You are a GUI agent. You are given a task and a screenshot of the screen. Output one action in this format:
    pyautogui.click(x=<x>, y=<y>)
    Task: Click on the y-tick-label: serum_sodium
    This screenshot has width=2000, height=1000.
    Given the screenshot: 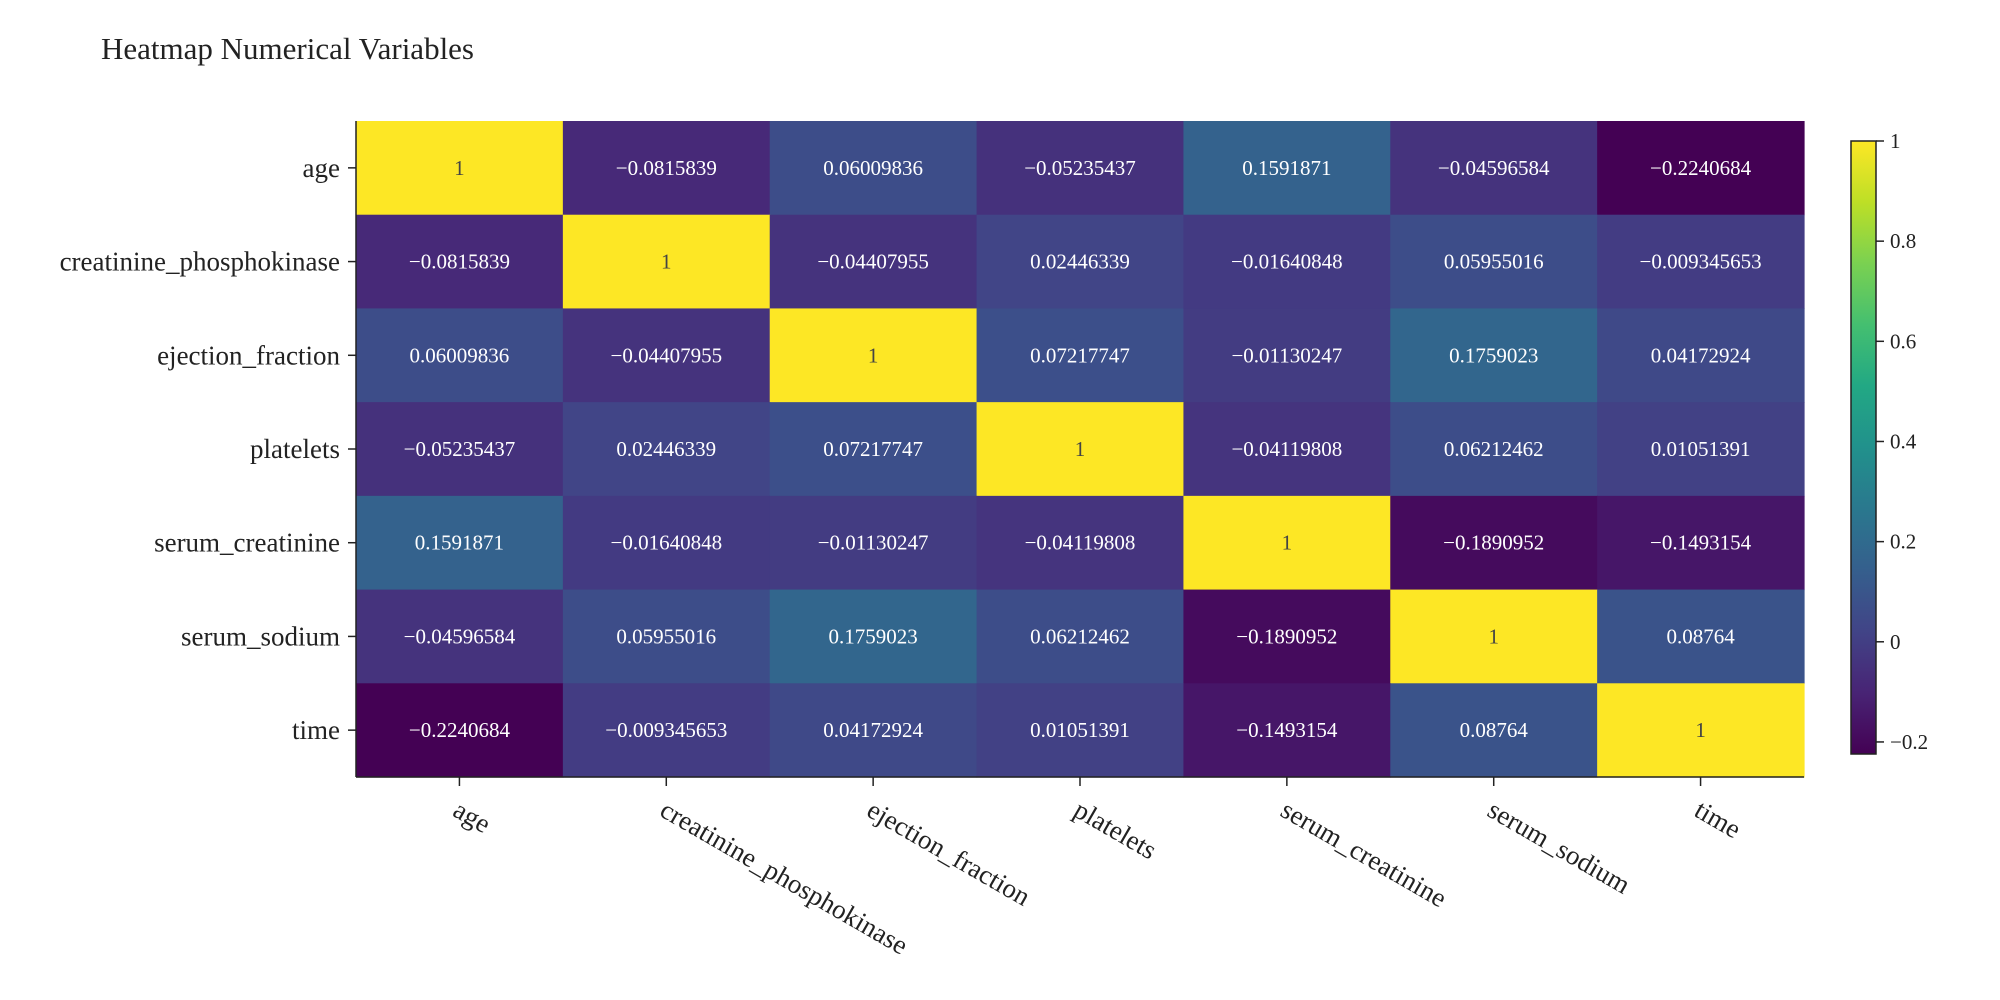 What is the action you would take?
    pyautogui.click(x=260, y=636)
    